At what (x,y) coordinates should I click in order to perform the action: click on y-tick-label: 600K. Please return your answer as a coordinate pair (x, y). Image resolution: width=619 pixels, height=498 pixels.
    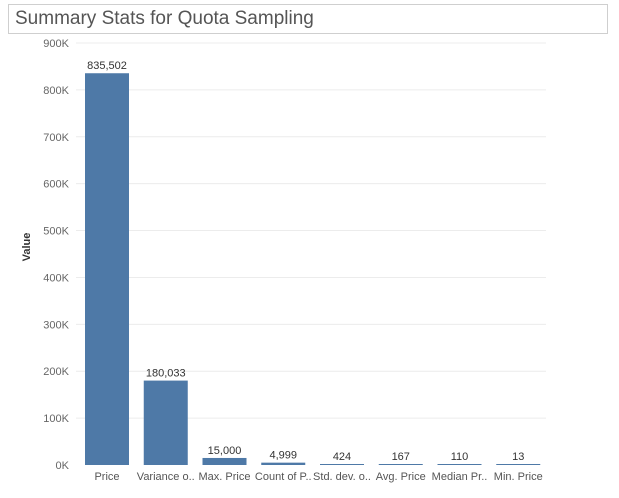
    Looking at the image, I should click on (56, 185).